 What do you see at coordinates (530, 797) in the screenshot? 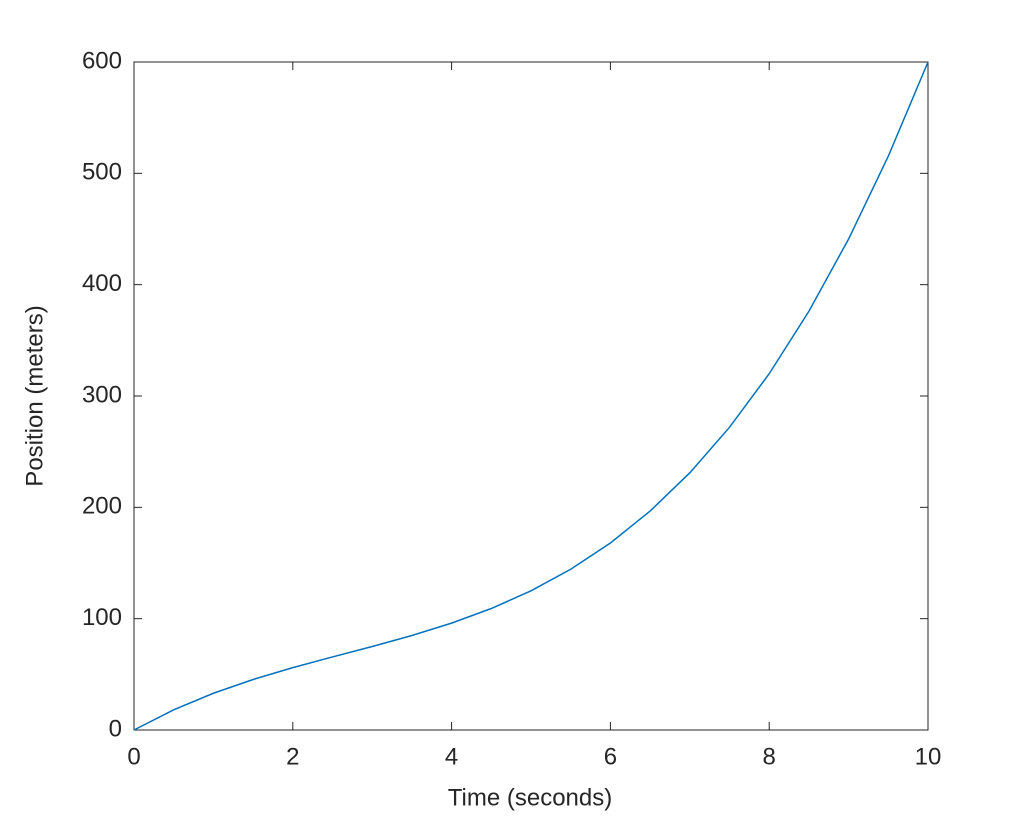
I see `x-axis-label: Time (seconds)` at bounding box center [530, 797].